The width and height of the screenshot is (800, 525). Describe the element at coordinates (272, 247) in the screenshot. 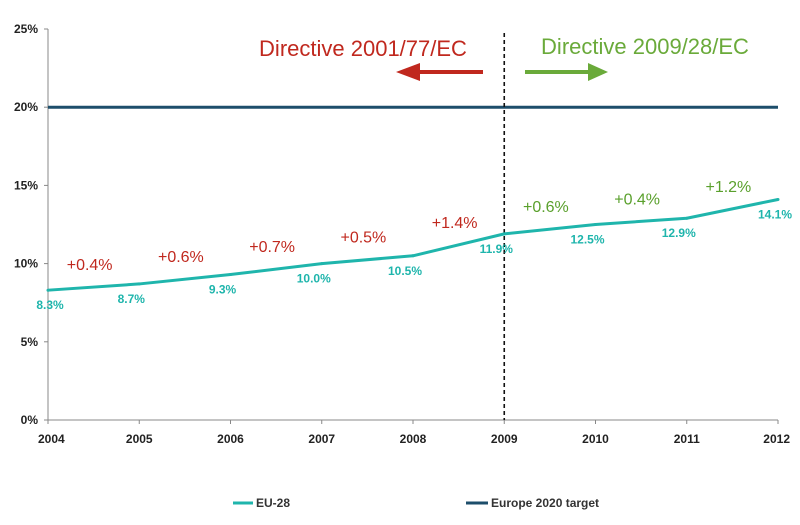

I see `growth-label: +0.7%` at that location.